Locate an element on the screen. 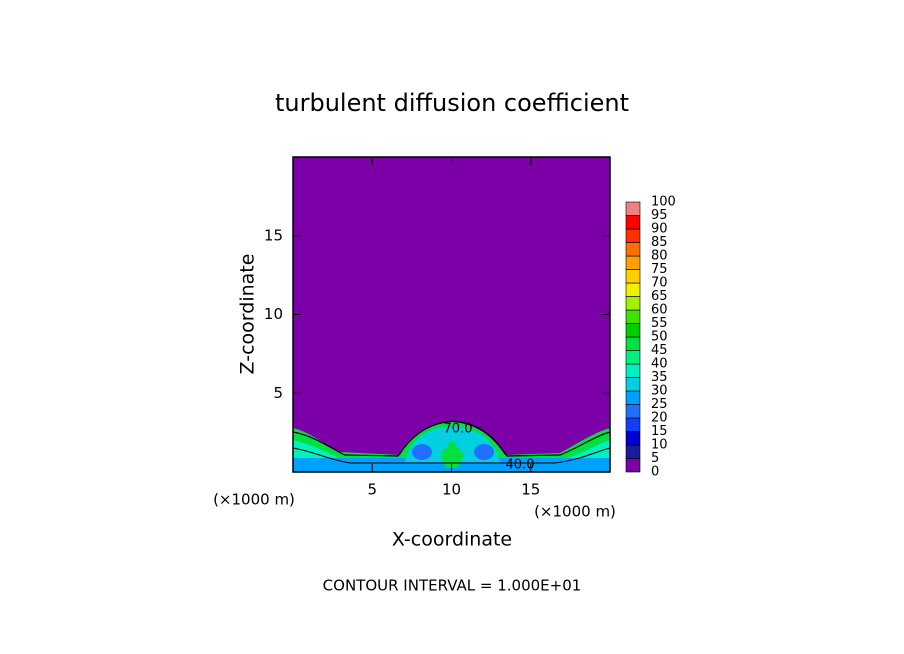  y-axis-label: Z-coordinate is located at coordinates (248, 314).